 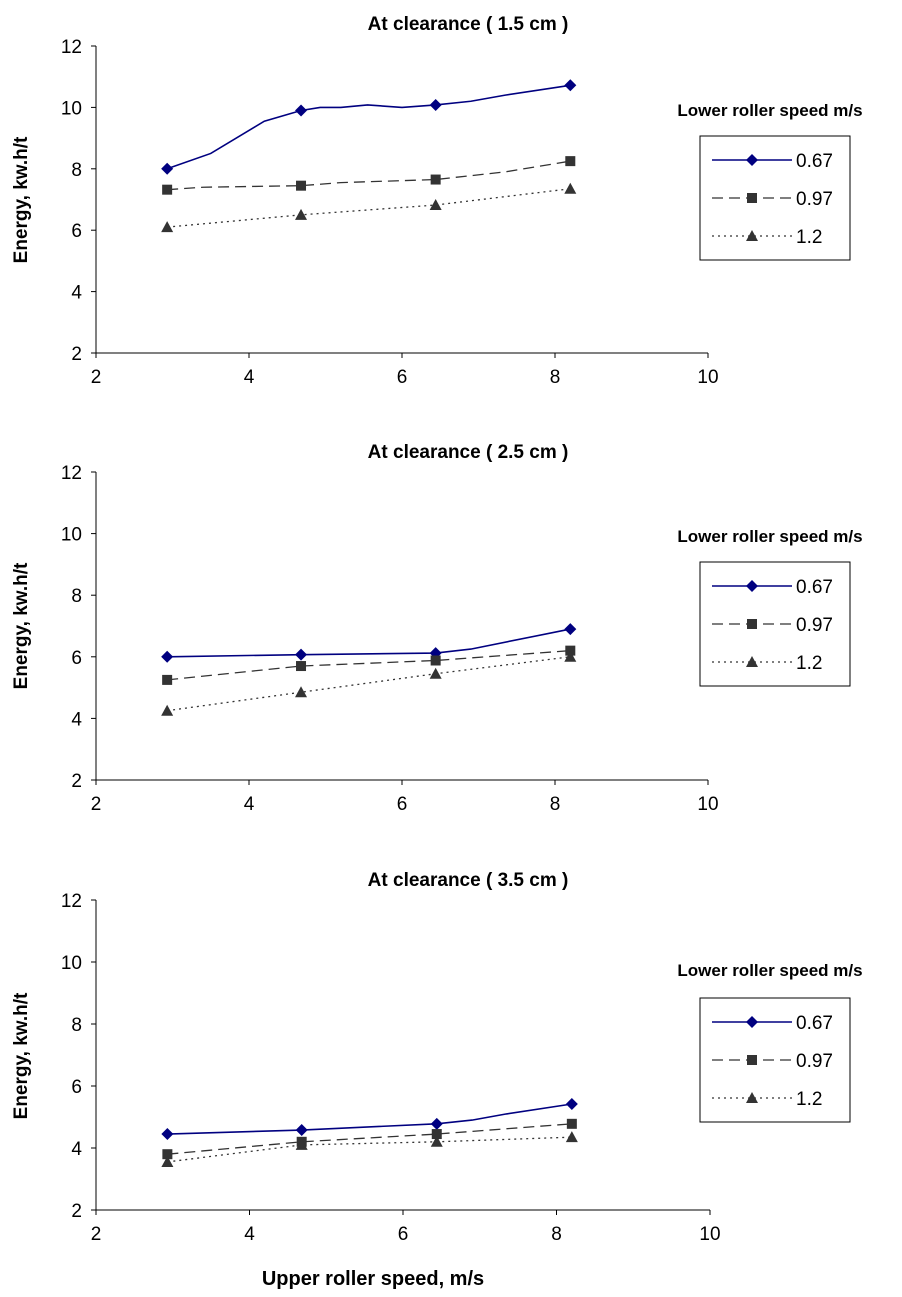 I want to click on x-axis-label: Upper roller speed, m/s, so click(x=373, y=1279).